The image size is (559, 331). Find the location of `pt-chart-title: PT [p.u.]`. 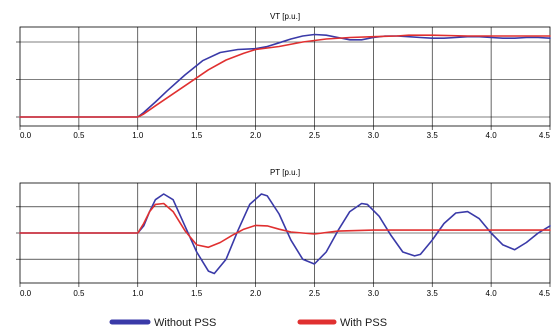

pt-chart-title: PT [p.u.] is located at coordinates (285, 172).